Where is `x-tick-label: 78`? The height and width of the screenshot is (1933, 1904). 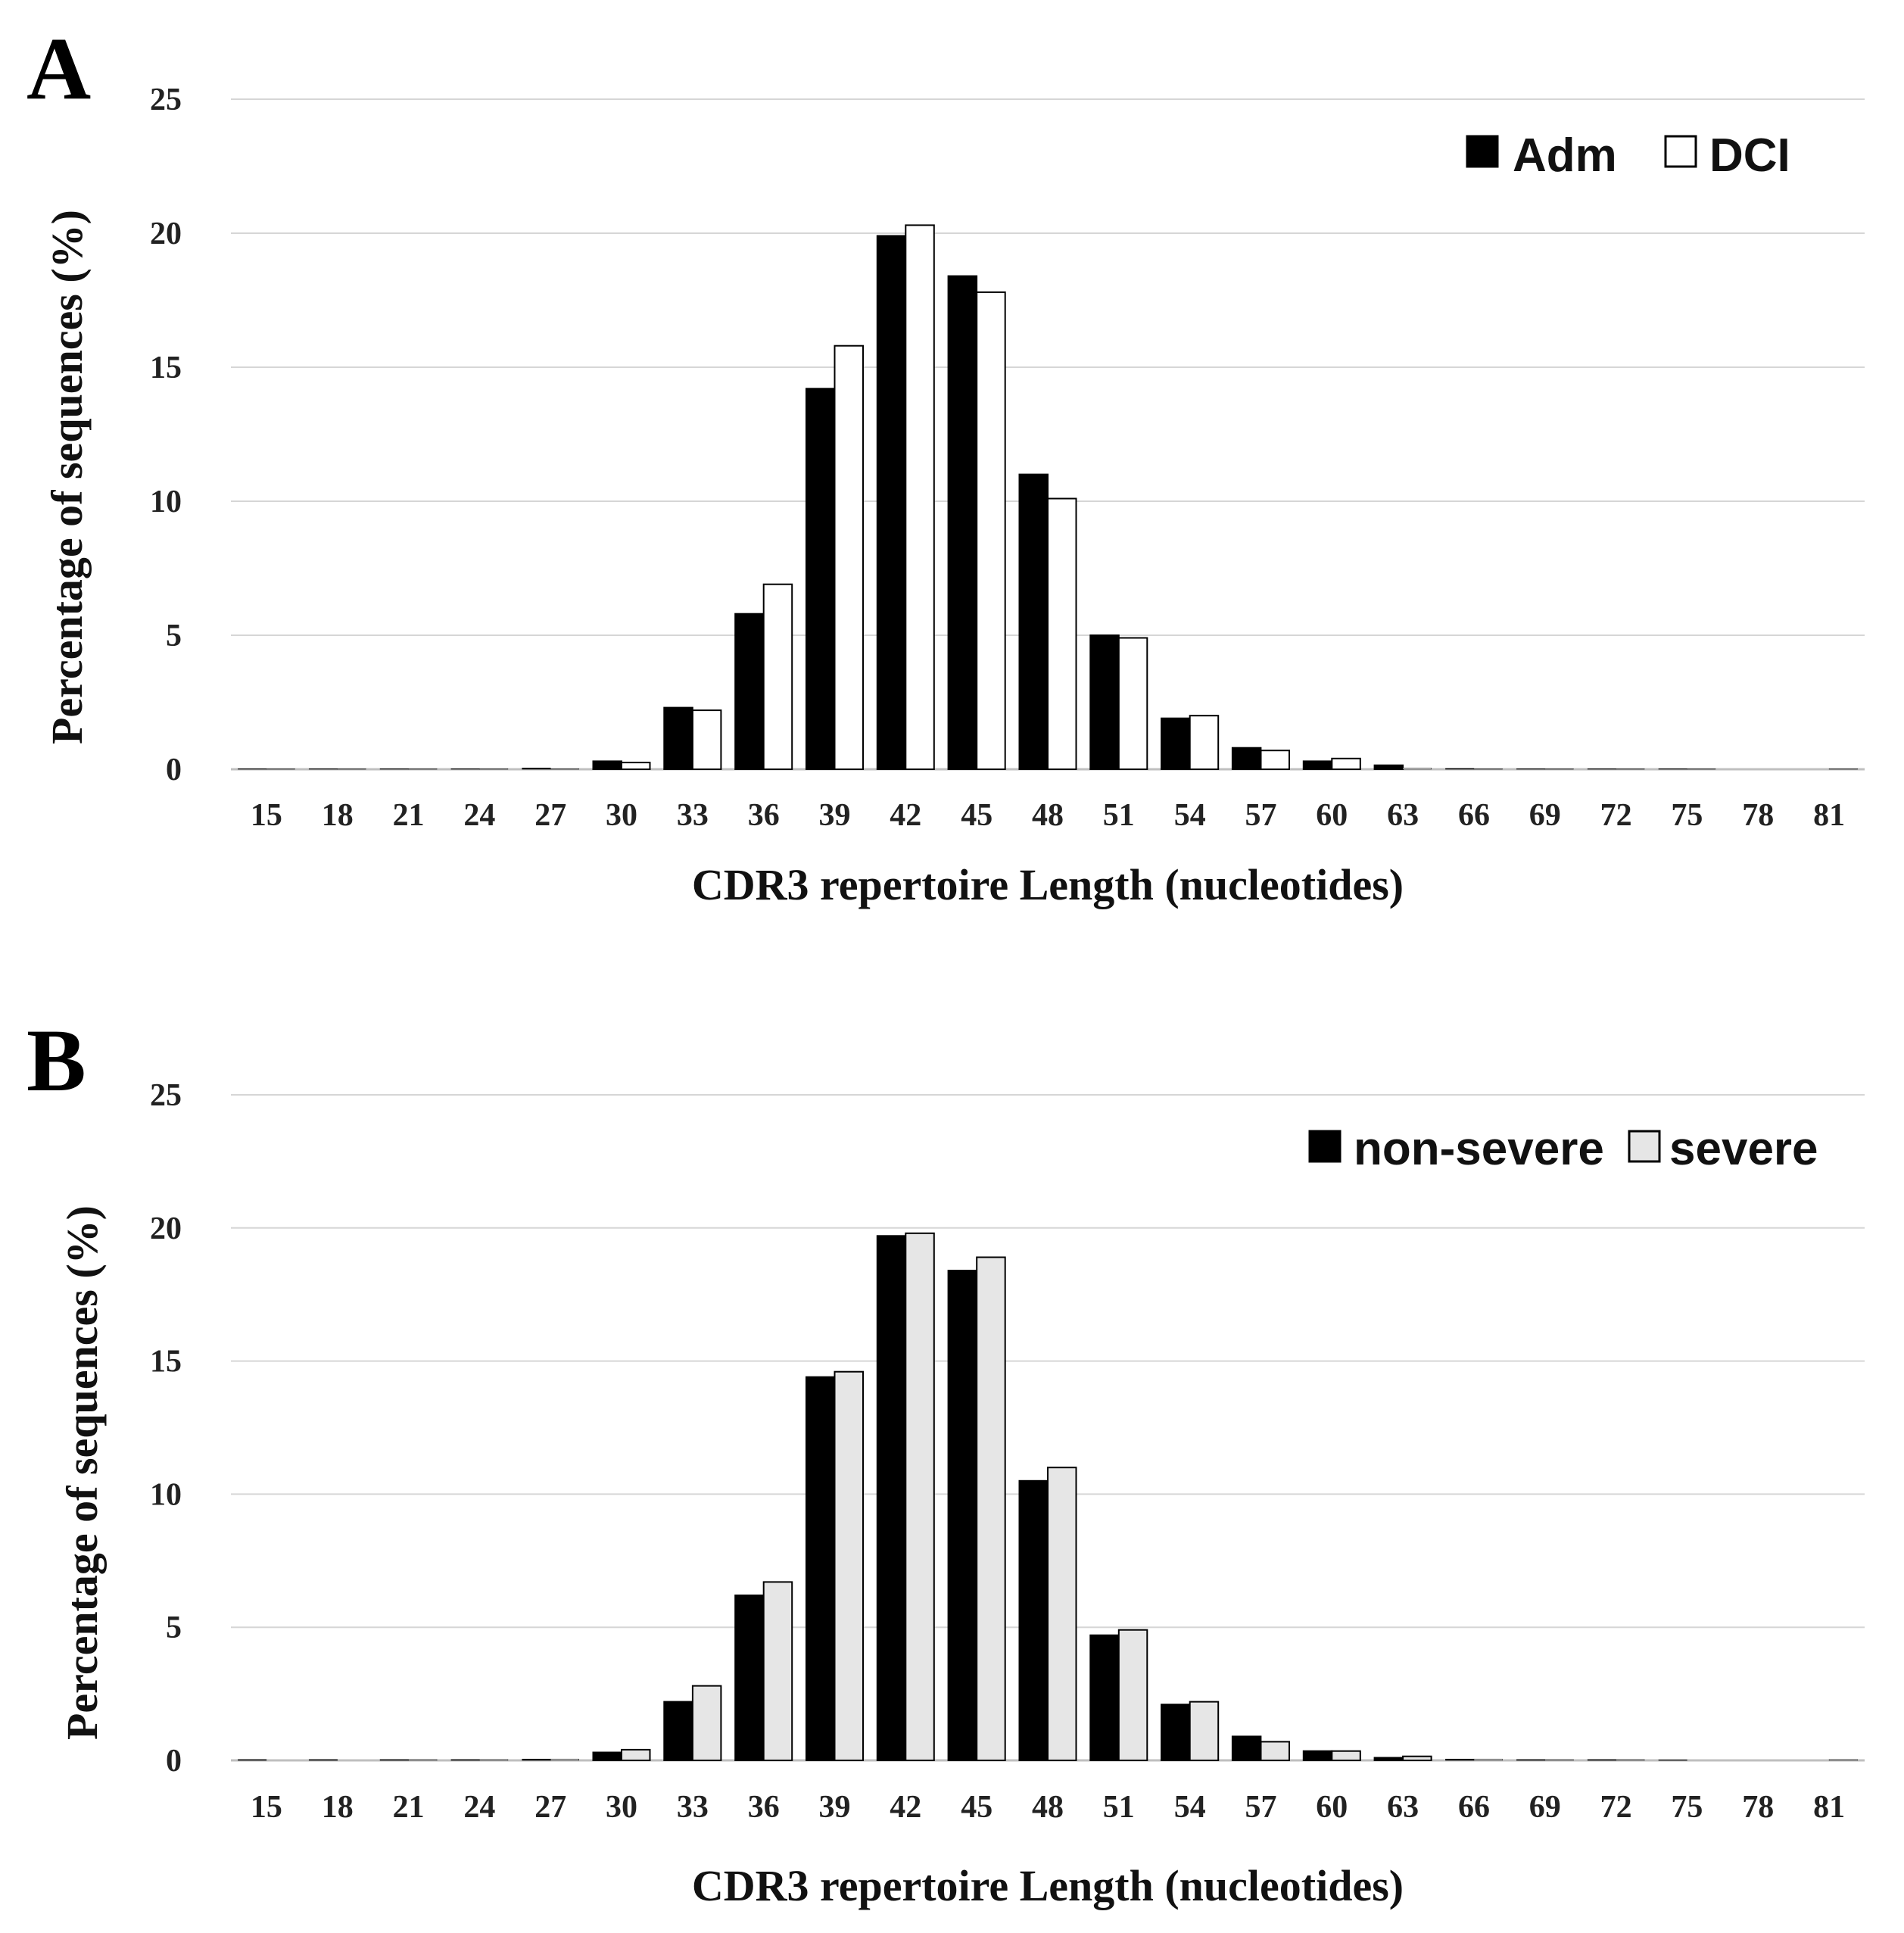 x-tick-label: 78 is located at coordinates (1758, 1807).